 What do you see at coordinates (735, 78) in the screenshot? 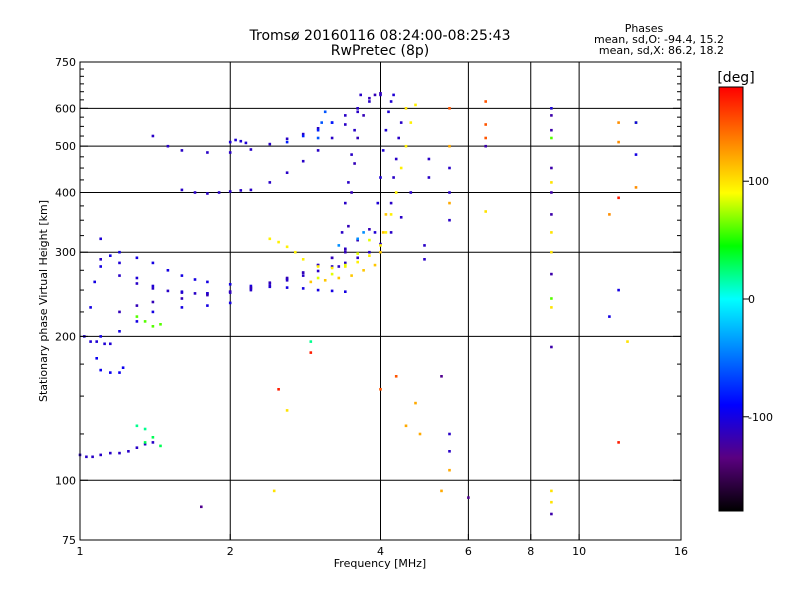
I see `colorbar-label: [deg]` at bounding box center [735, 78].